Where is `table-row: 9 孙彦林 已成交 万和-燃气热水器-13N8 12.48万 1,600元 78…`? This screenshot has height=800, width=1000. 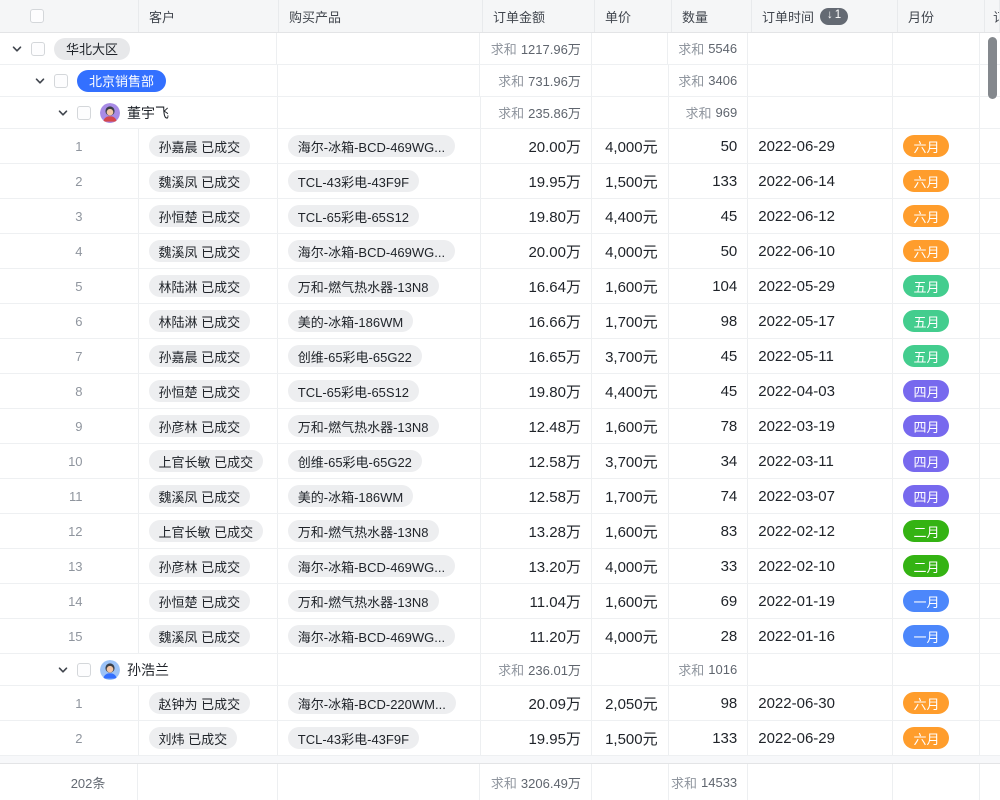 table-row: 9 孙彦林 已成交 万和-燃气热水器-13N8 12.48万 1,600元 78… is located at coordinates (500, 426).